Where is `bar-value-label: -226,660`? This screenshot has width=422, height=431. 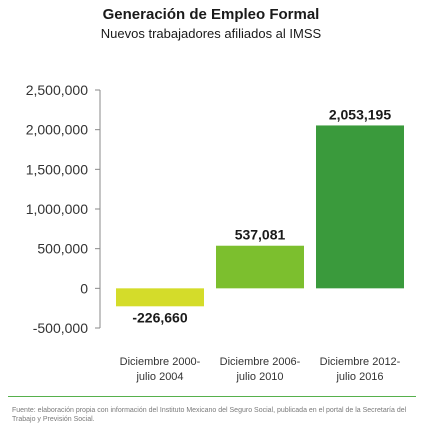
bar-value-label: -226,660 is located at coordinates (159, 317).